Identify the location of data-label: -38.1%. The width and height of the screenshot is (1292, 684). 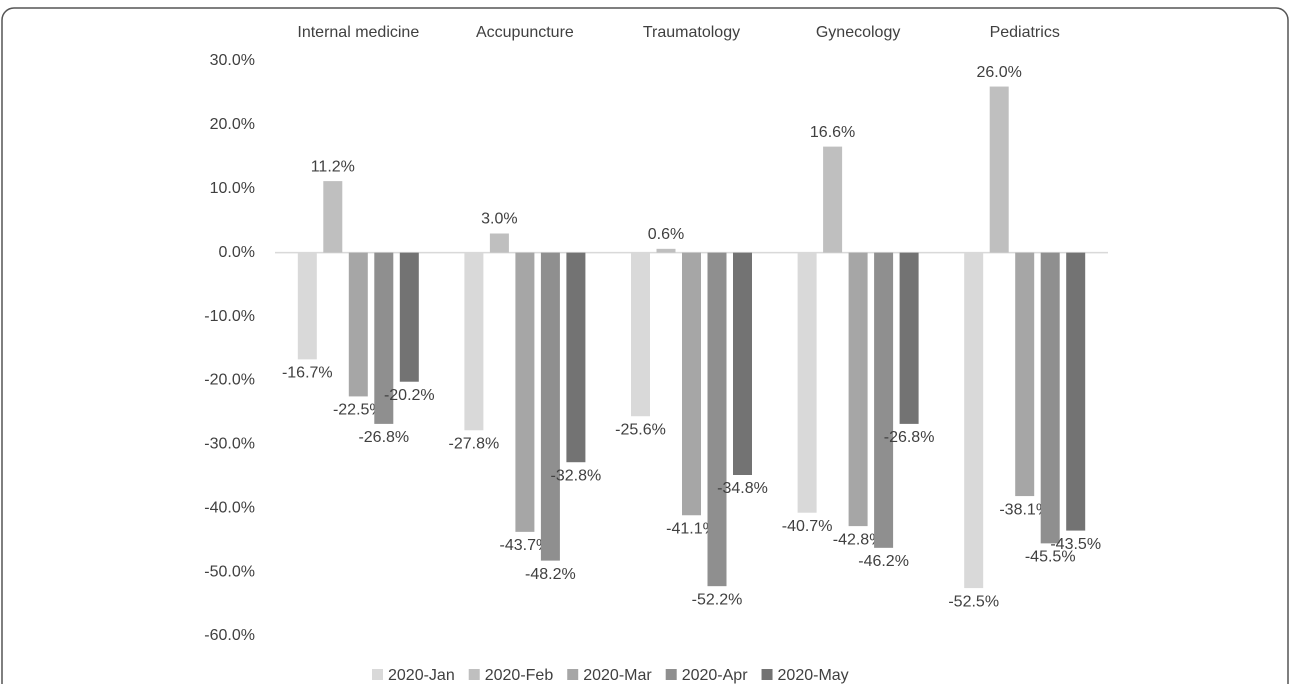
(1024, 509).